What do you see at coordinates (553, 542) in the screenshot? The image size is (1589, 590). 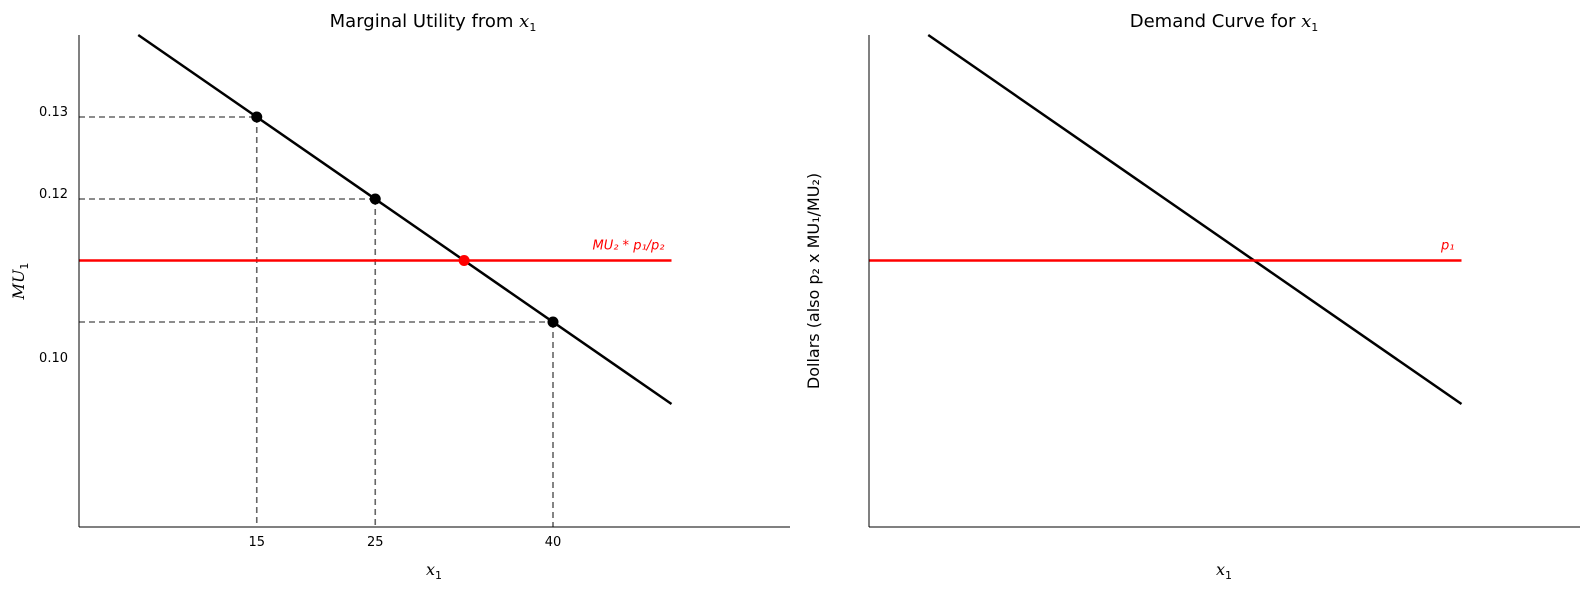 I see `x-tick-label: 40` at bounding box center [553, 542].